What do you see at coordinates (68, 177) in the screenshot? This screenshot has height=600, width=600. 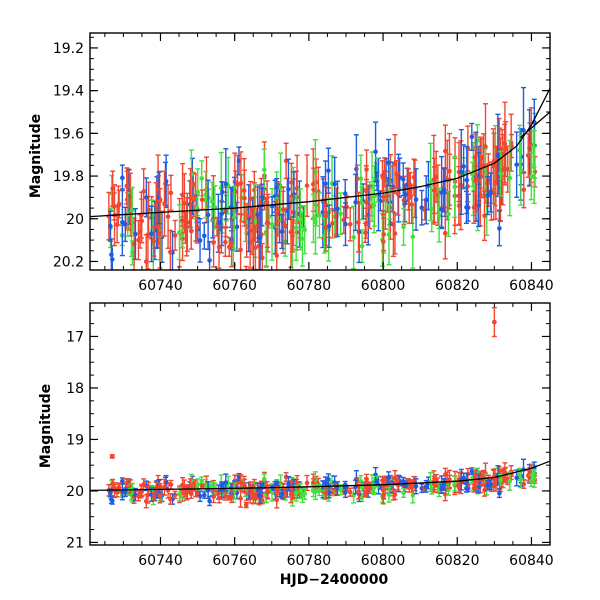 I see `y-tick-label: 19.8` at bounding box center [68, 177].